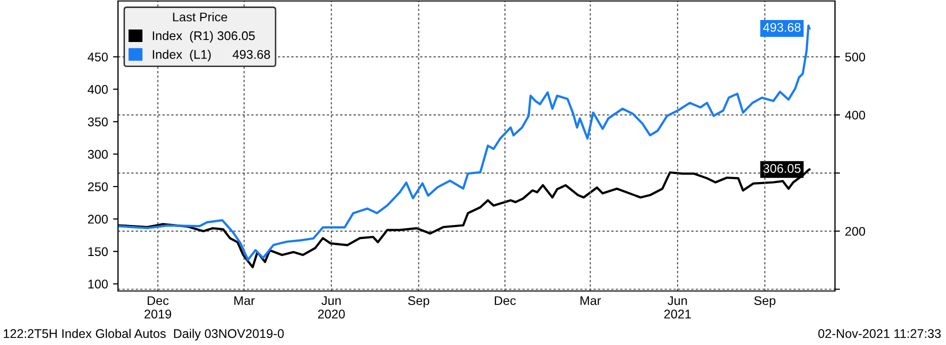 This screenshot has height=345, width=946. Describe the element at coordinates (98, 57) in the screenshot. I see `y-tick-label: 450` at that location.